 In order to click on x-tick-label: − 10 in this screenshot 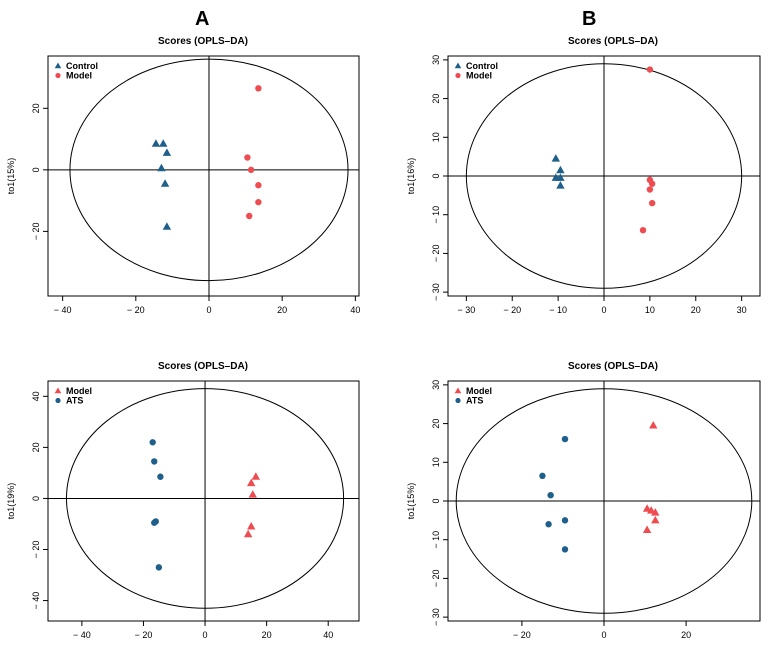, I will do `click(558, 310)`.